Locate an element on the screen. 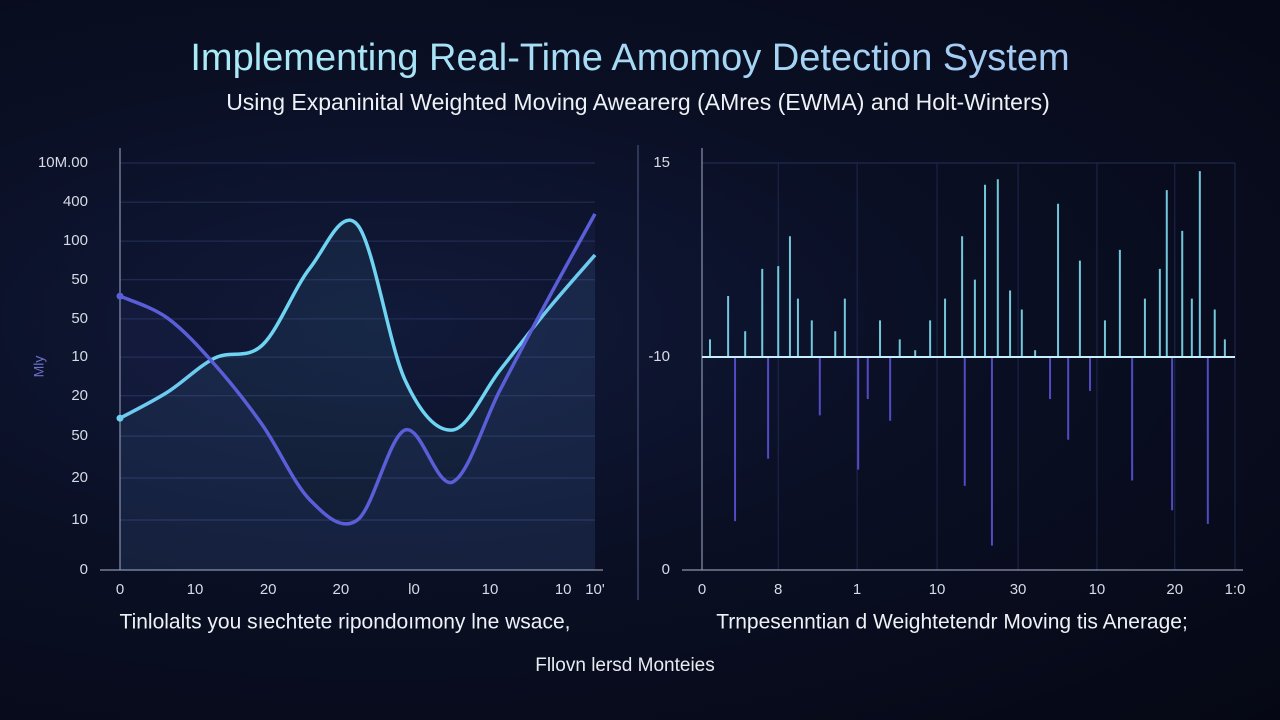 The width and height of the screenshot is (1280, 720). y-tick-label: -10 is located at coordinates (659, 356).